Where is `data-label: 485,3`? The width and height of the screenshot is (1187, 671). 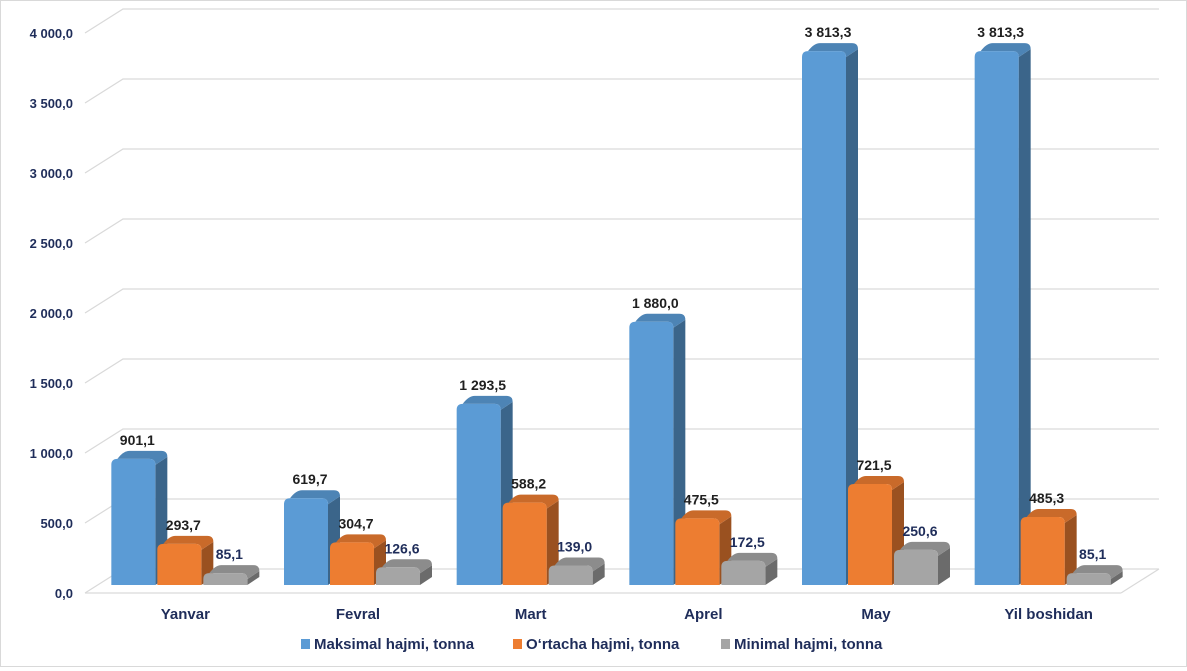
data-label: 485,3 is located at coordinates (1046, 498).